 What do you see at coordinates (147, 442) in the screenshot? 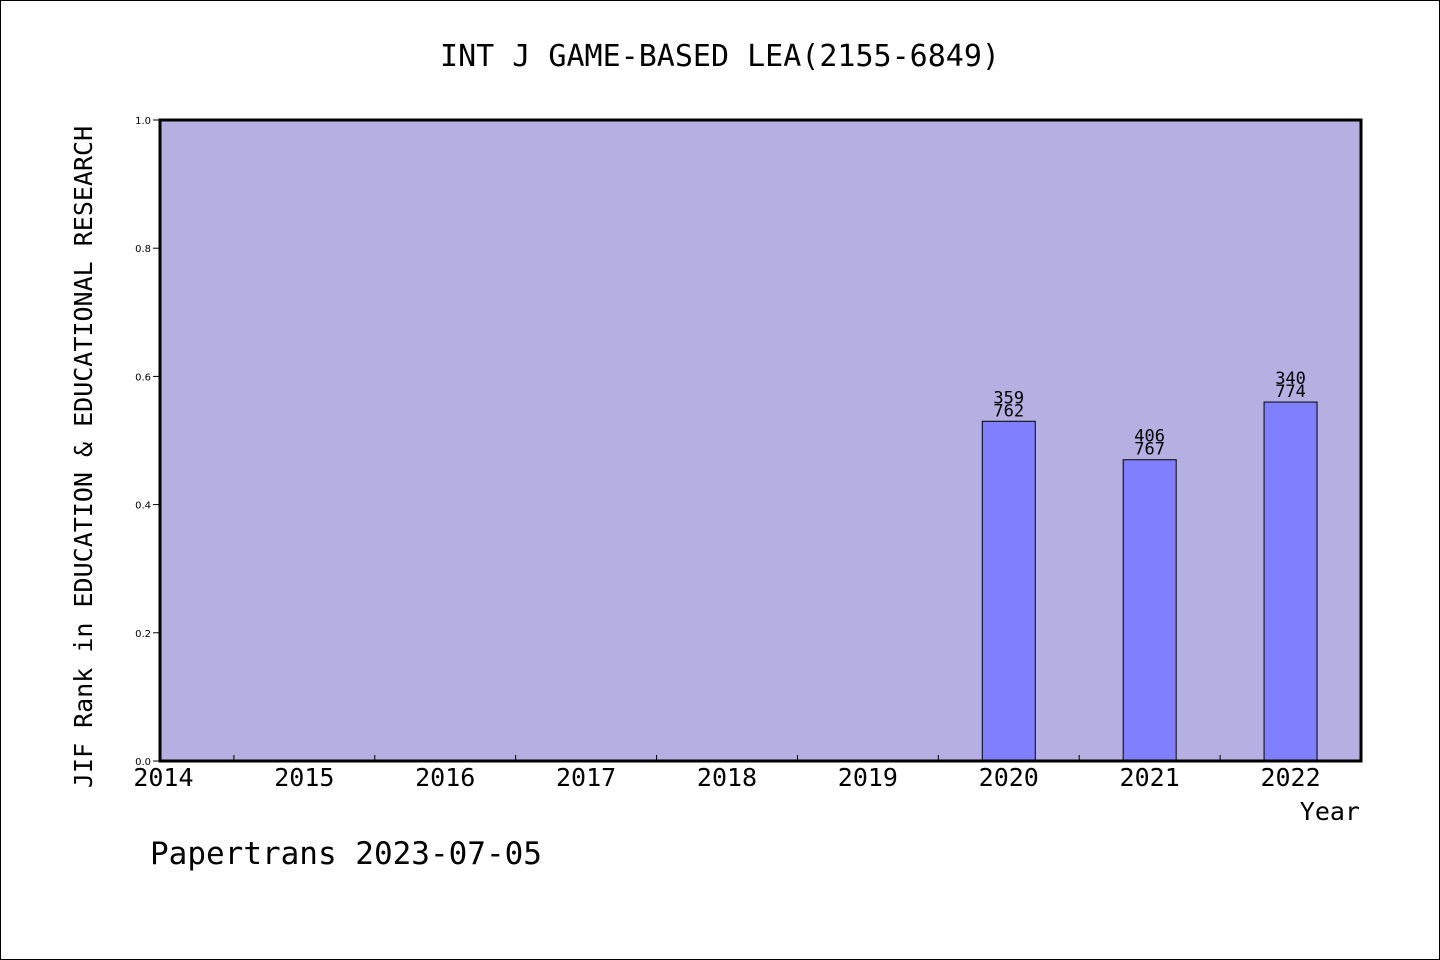
I see `y-axis: 0.0 0.2 0.4 0.6 0.8 1.0` at bounding box center [147, 442].